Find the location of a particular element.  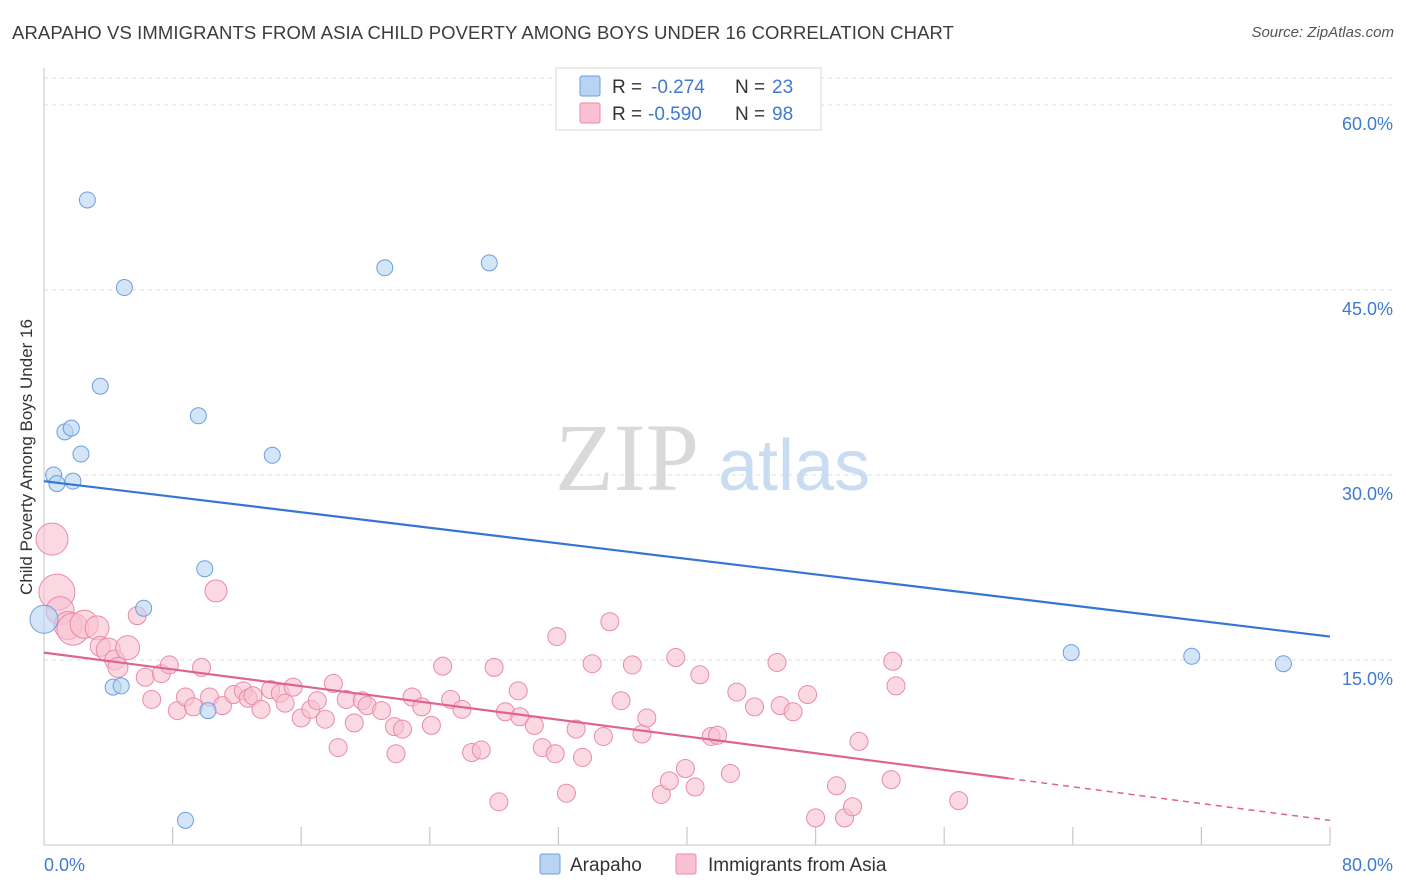

legend-bottom-asia-swatch is located at coordinates (686, 864).